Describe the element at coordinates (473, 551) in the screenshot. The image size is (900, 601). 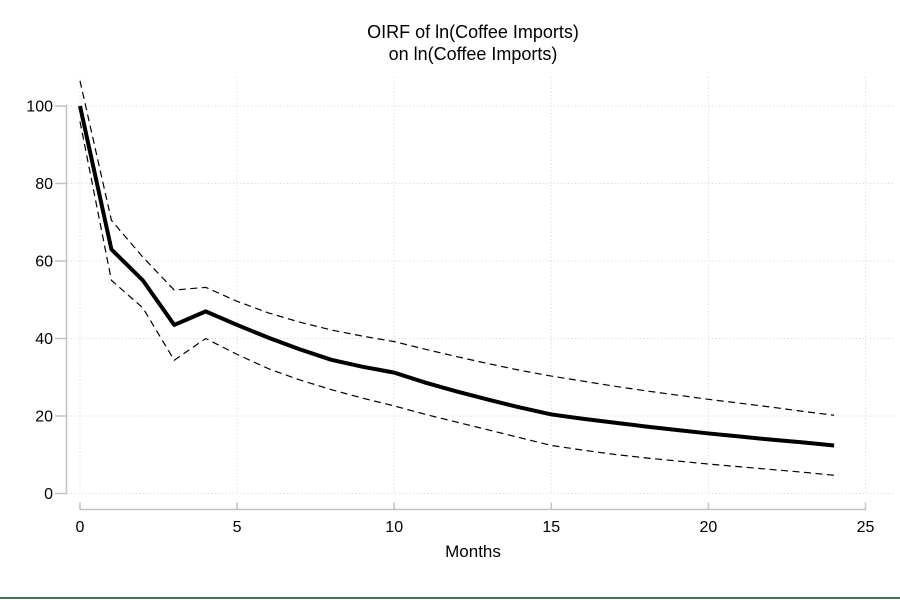
I see `x-axis-title: Months` at that location.